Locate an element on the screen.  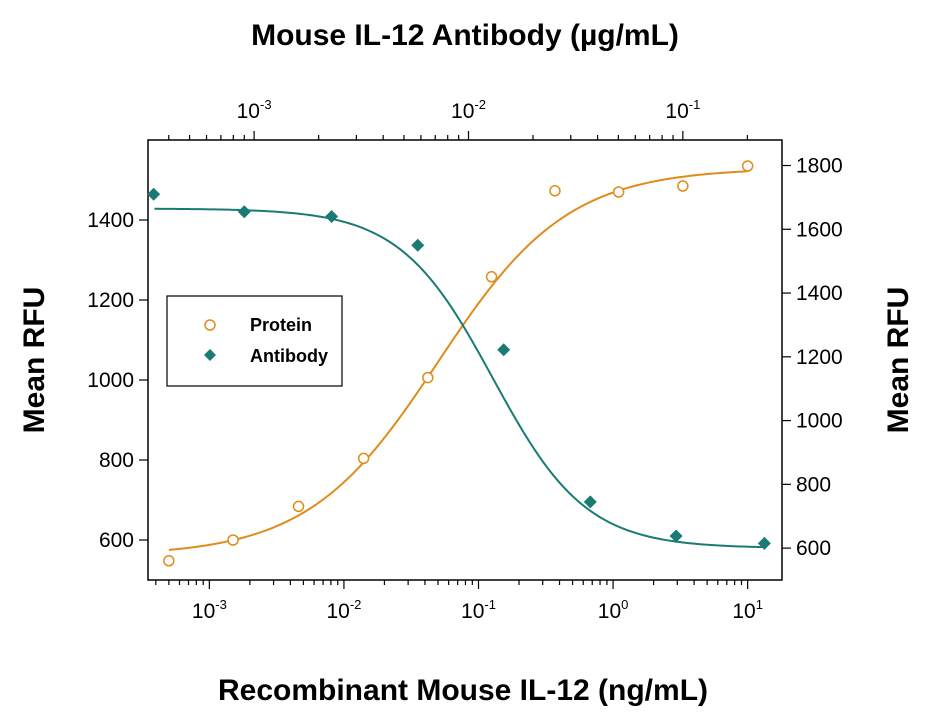
legend-protein-label: Protein is located at coordinates (281, 325).